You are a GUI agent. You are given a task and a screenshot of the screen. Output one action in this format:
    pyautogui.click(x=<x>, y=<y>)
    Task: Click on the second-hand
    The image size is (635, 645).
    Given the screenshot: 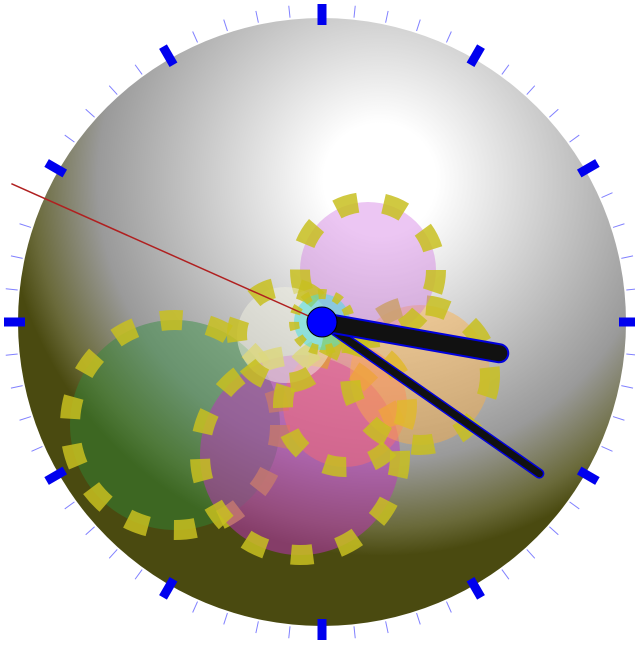 What is the action you would take?
    pyautogui.click(x=167, y=253)
    